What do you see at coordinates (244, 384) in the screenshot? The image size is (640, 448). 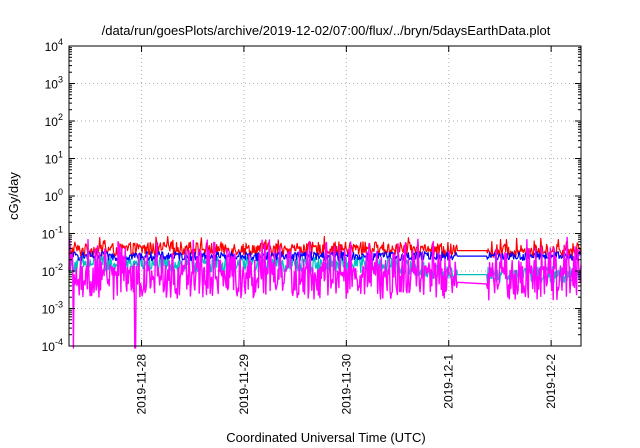 I see `x-tick-label: 2019-11-29` at bounding box center [244, 384].